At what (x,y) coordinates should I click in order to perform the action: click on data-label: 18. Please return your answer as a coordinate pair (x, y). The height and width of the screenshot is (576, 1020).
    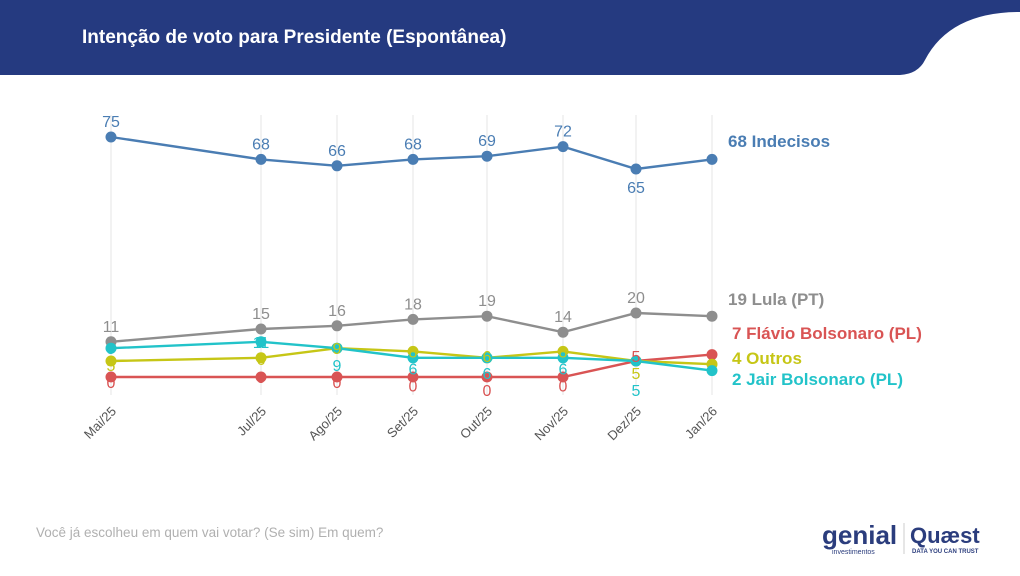
    Looking at the image, I should click on (413, 304).